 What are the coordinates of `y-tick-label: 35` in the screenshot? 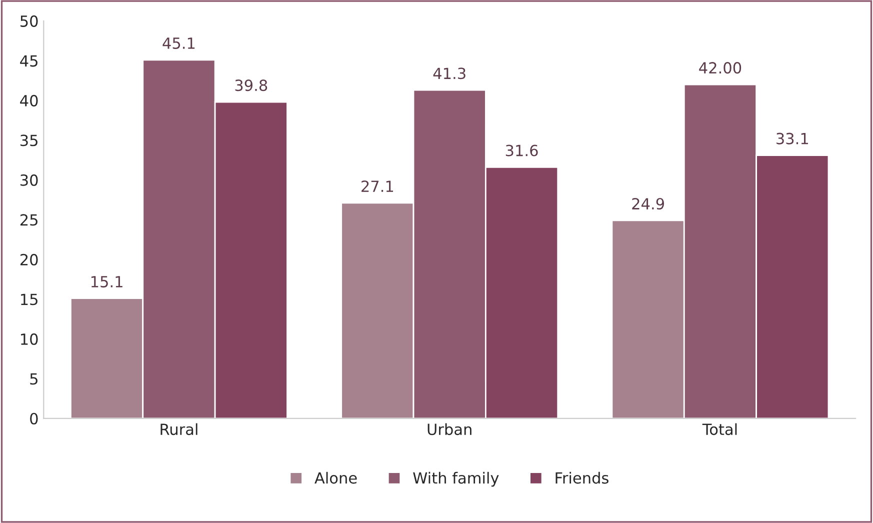 It's located at (29, 140).